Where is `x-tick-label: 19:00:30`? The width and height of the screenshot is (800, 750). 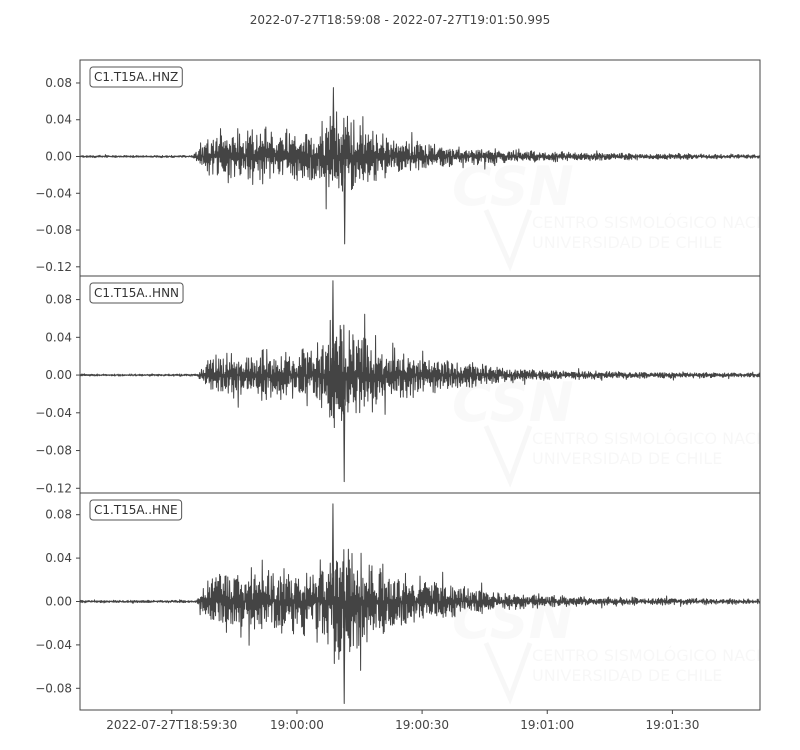 x-tick-label: 19:00:30 is located at coordinates (422, 725).